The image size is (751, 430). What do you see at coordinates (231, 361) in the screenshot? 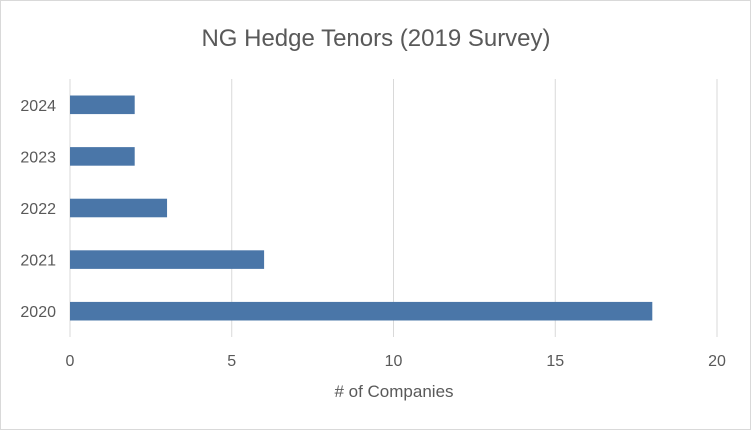
I see `x-tick-label: 5` at bounding box center [231, 361].